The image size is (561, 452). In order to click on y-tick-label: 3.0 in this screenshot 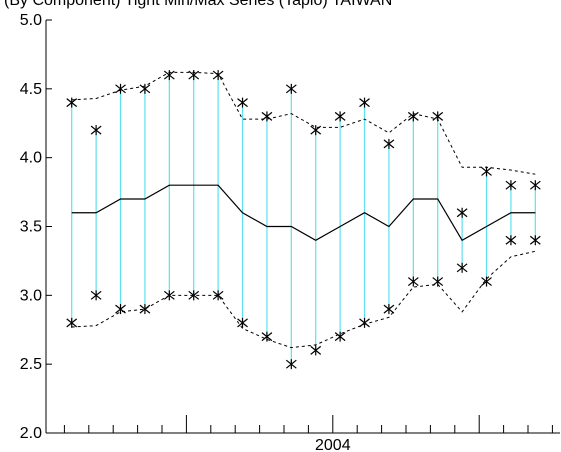, I will do `click(31, 295)`.